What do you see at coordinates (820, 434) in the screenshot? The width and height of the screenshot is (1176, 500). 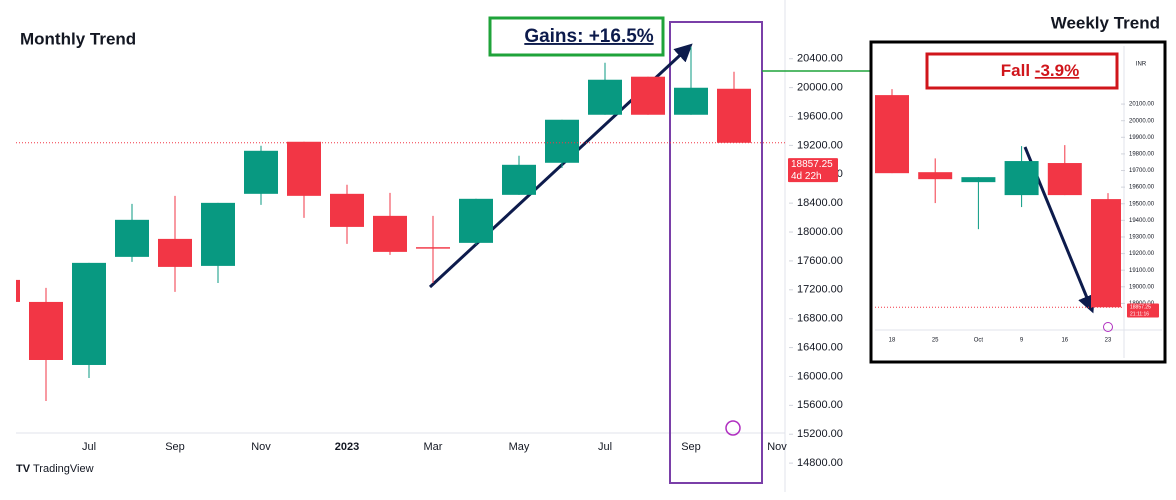 I see `y-tick-label: 15200.00` at bounding box center [820, 434].